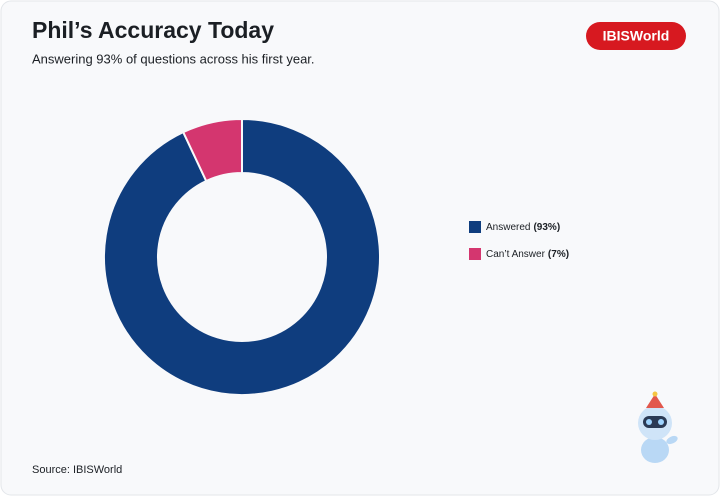  I want to click on mascot, so click(658, 427).